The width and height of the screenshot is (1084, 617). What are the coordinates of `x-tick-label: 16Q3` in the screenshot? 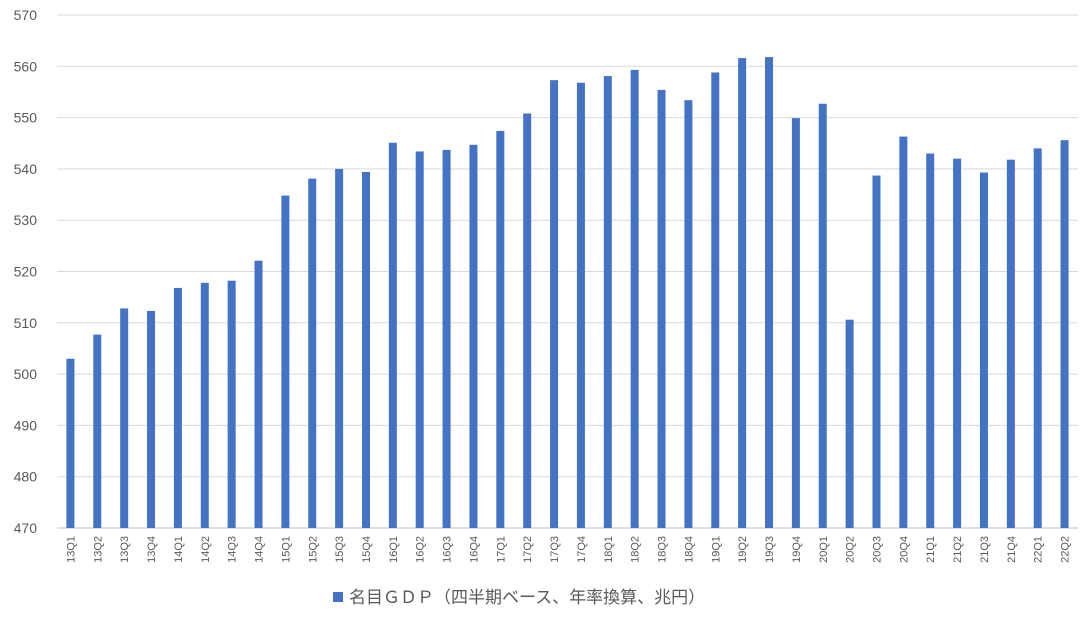 It's located at (448, 549).